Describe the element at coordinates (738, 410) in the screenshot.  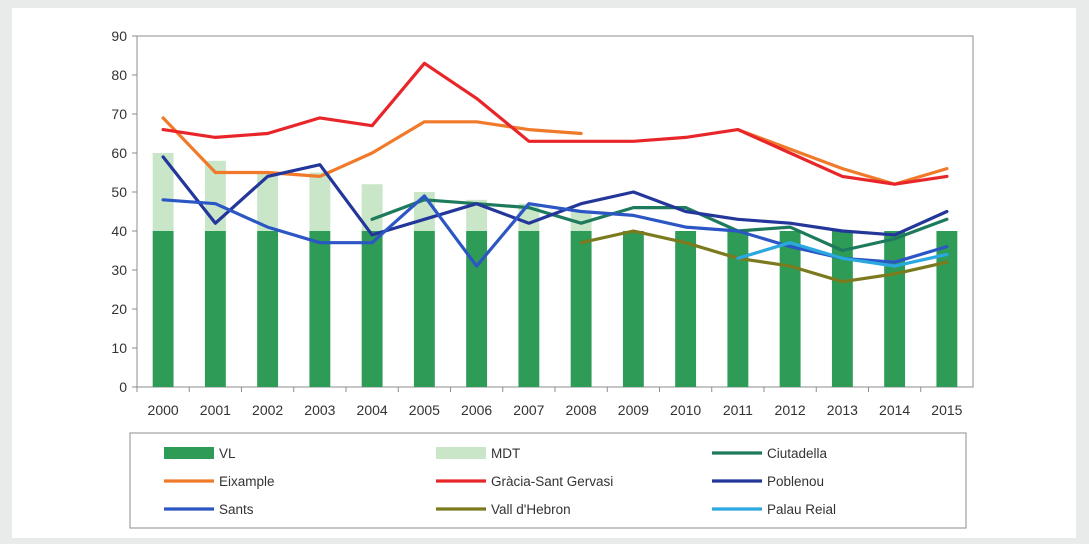
I see `x-tick-label: 2011` at that location.